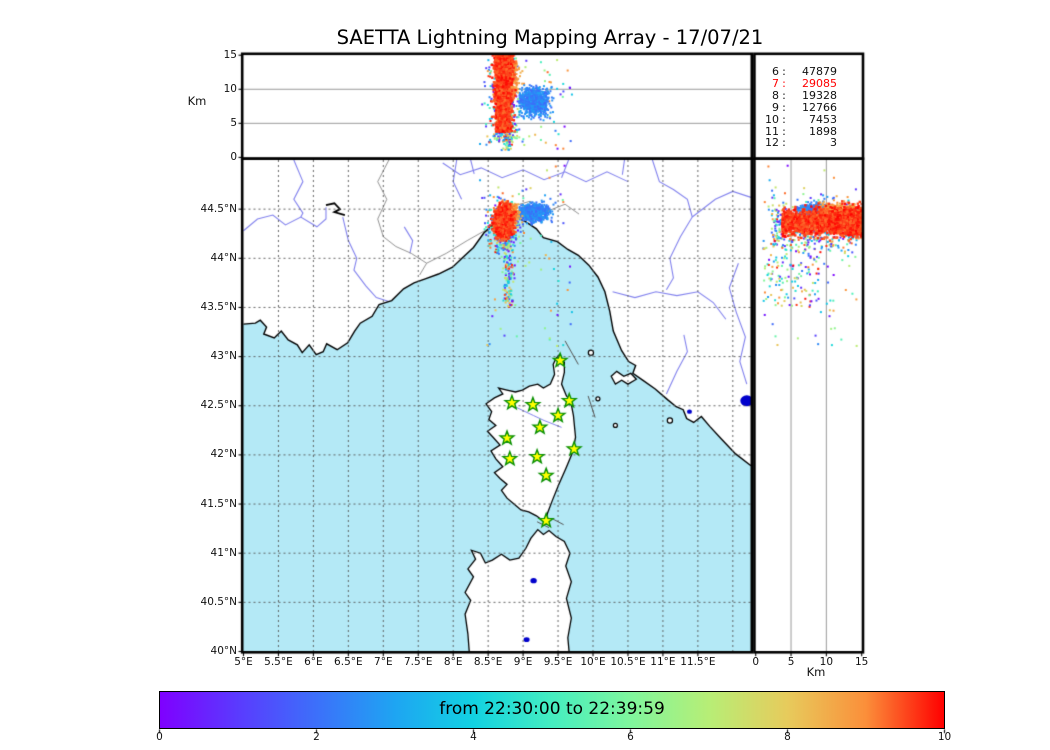  I want to click on altitude-axis-label-left: Km, so click(197, 101).